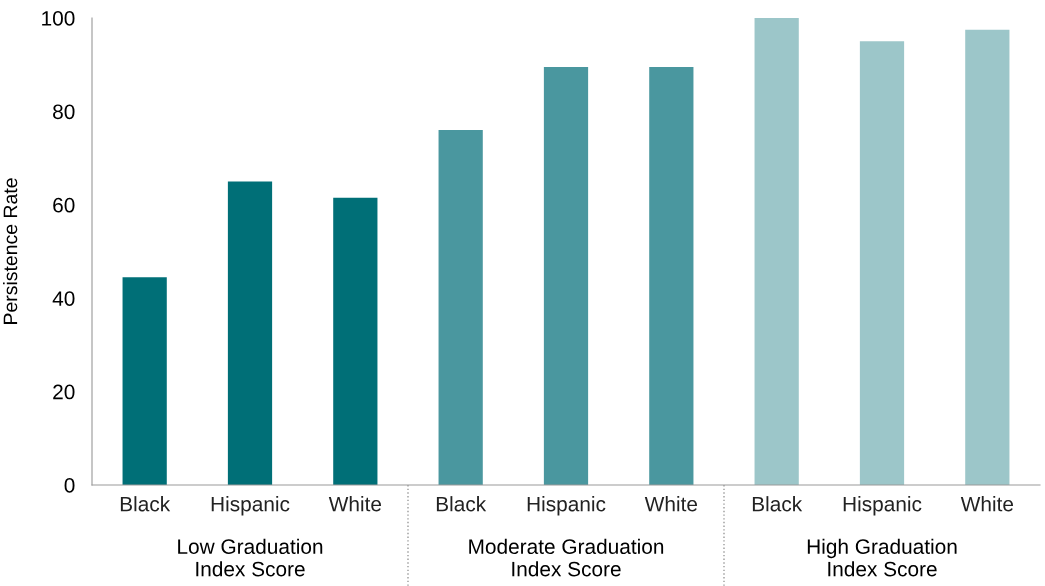 The width and height of the screenshot is (1045, 586). What do you see at coordinates (64, 112) in the screenshot?
I see `y-tick-label: 80` at bounding box center [64, 112].